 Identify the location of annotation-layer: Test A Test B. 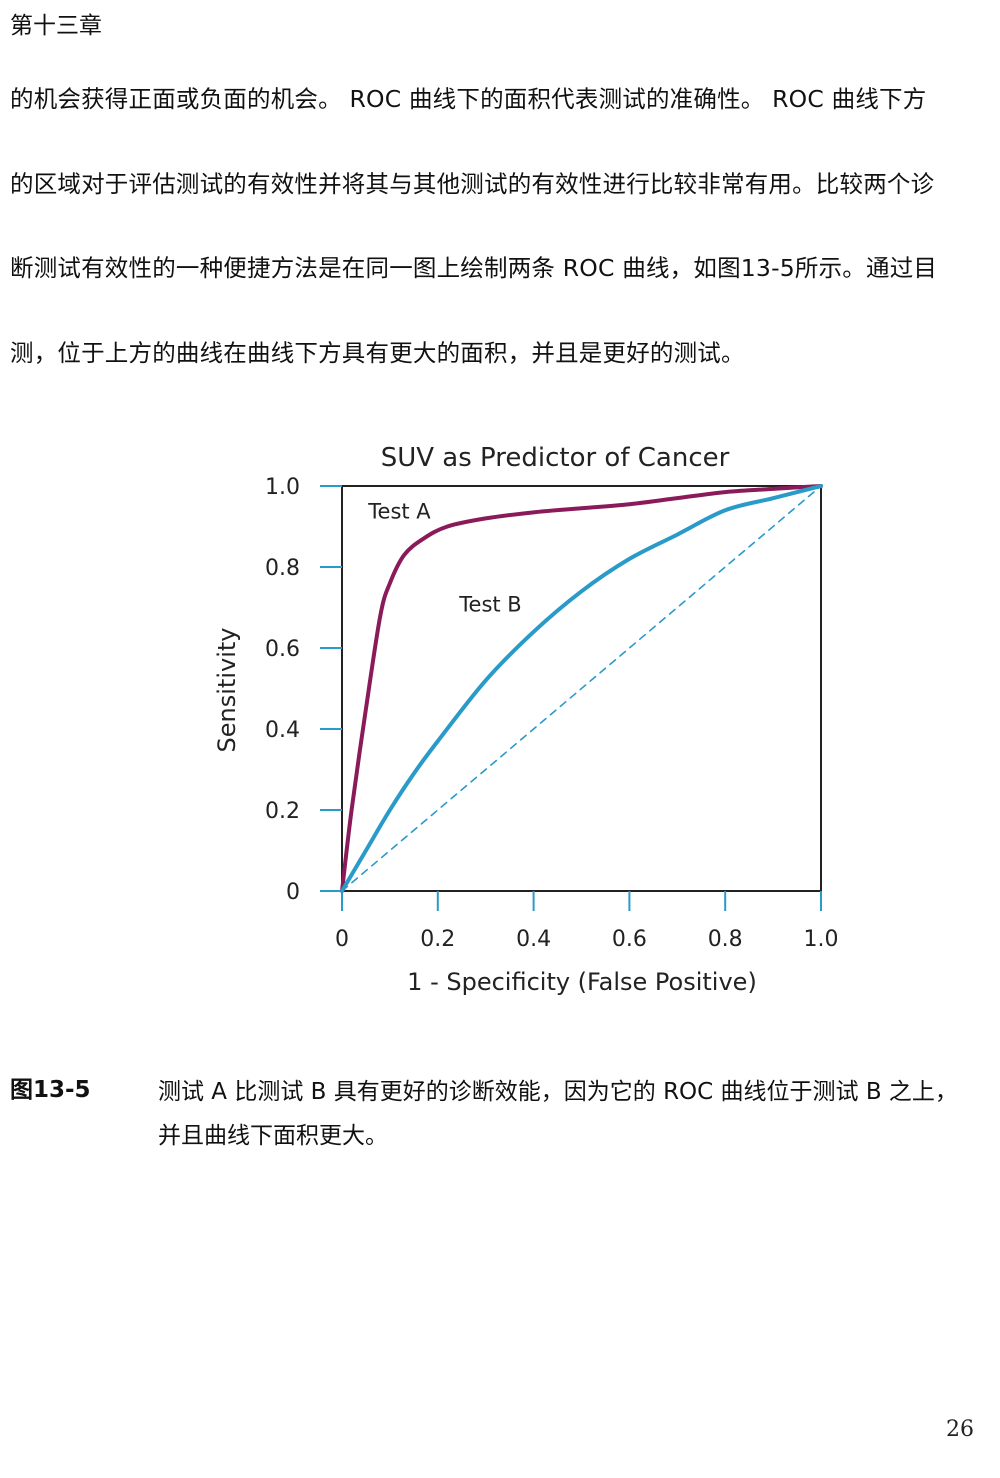
(444, 557).